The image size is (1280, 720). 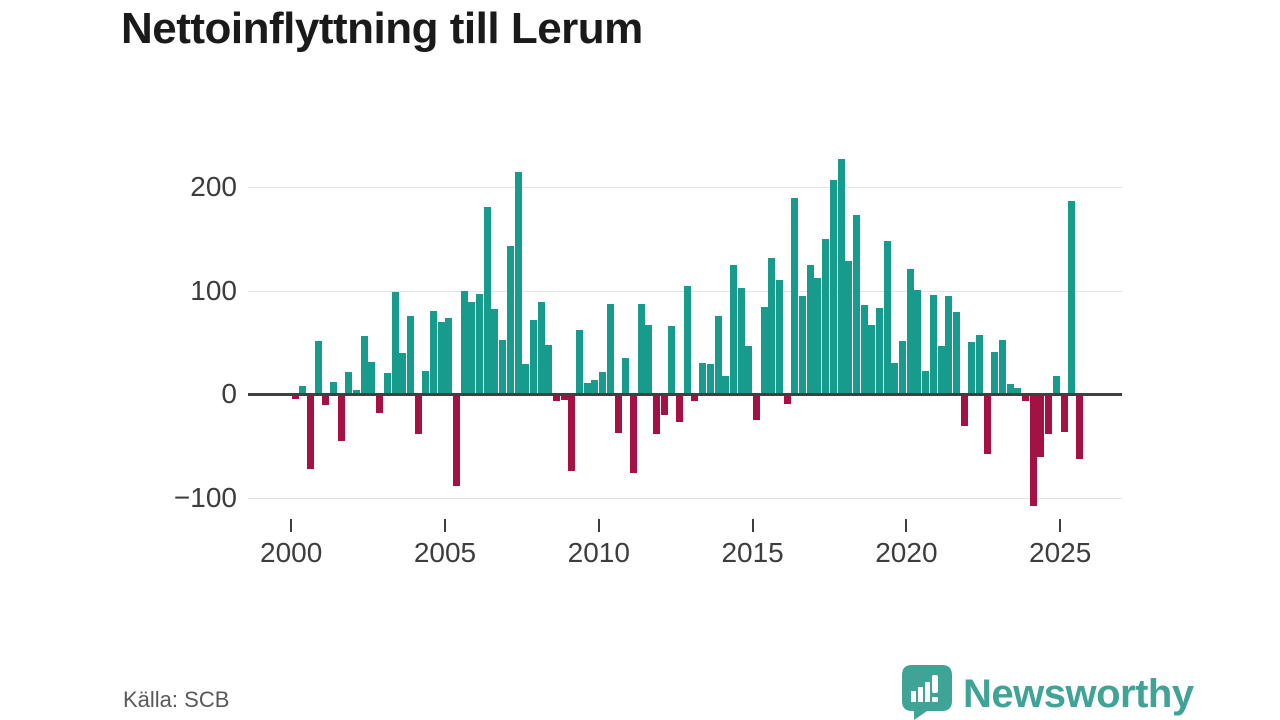 I want to click on bar-2024-Q3, so click(x=1049, y=415).